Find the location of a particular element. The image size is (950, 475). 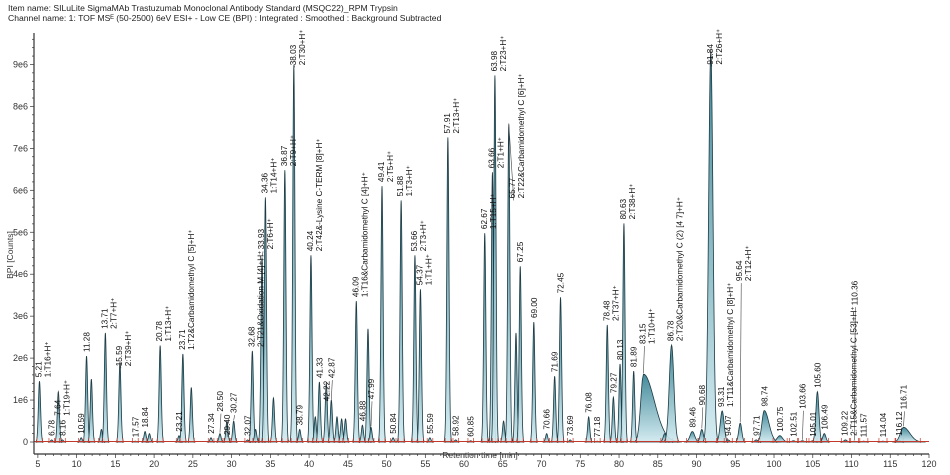

peak-rt-label: 29.40 is located at coordinates (227, 424).